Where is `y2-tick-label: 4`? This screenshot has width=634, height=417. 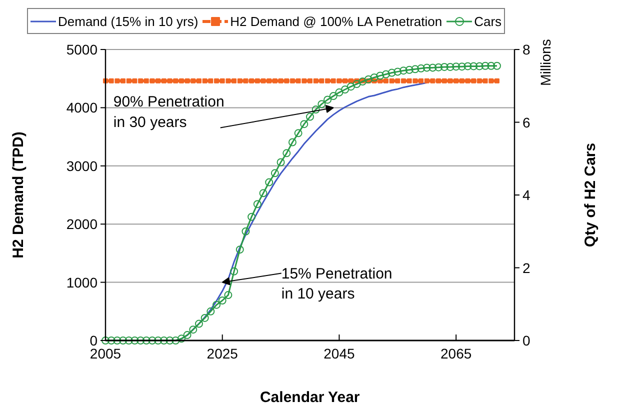 y2-tick-label: 4 is located at coordinates (526, 195).